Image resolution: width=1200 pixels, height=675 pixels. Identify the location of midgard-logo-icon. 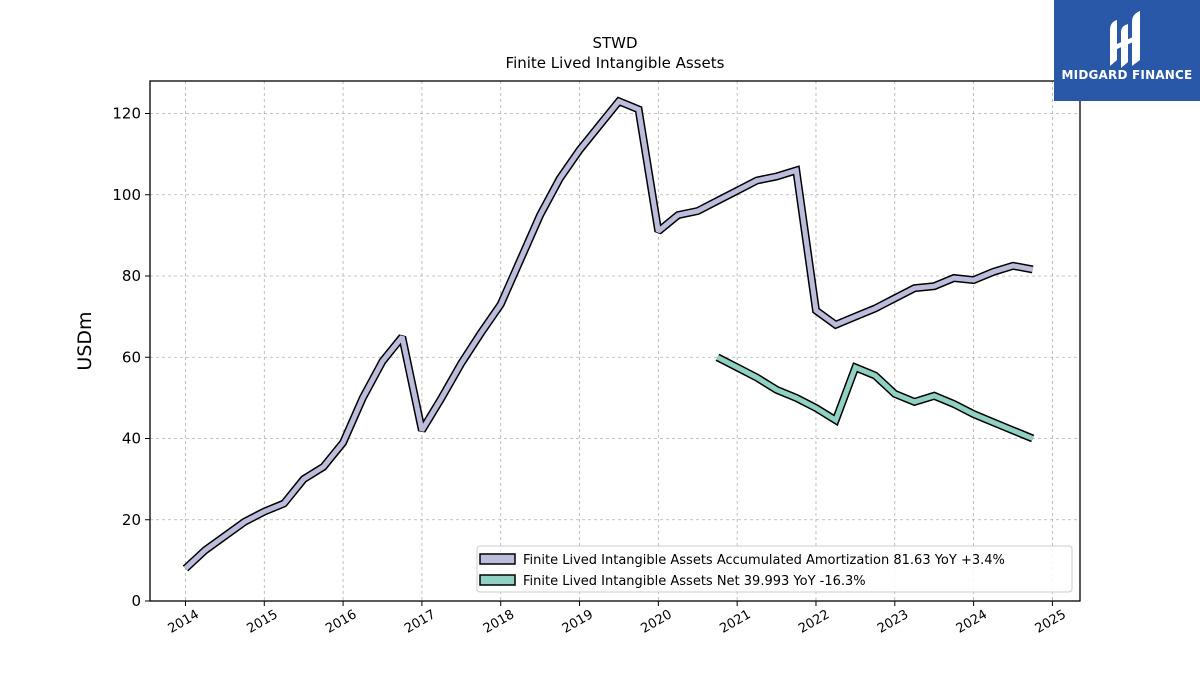
(1125, 39).